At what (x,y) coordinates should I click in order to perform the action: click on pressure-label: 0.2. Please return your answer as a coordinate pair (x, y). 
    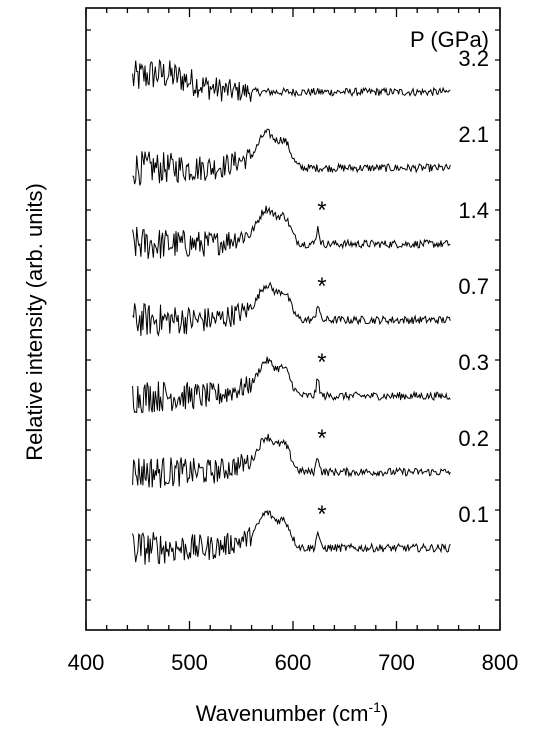
    Looking at the image, I should click on (473, 438).